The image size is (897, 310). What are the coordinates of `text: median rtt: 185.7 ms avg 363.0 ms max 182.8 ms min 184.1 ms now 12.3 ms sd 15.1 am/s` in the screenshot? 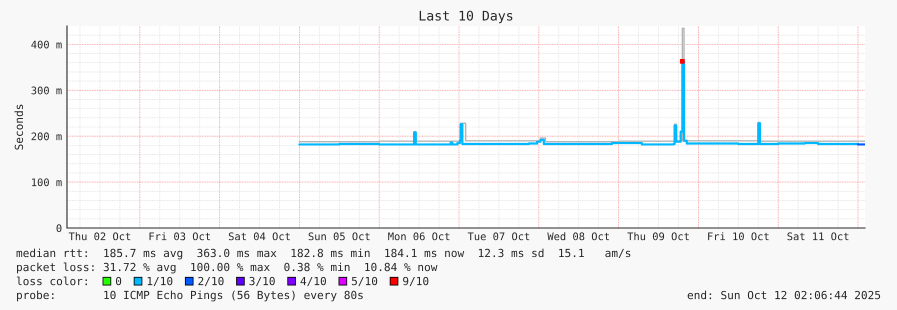 It's located at (323, 254).